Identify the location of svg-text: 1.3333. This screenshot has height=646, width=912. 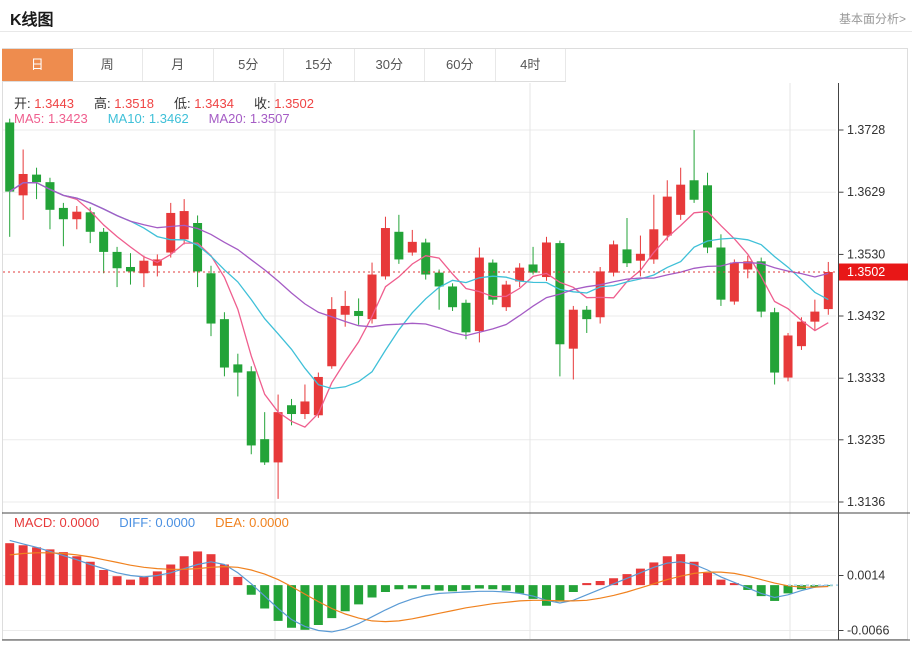
(866, 378).